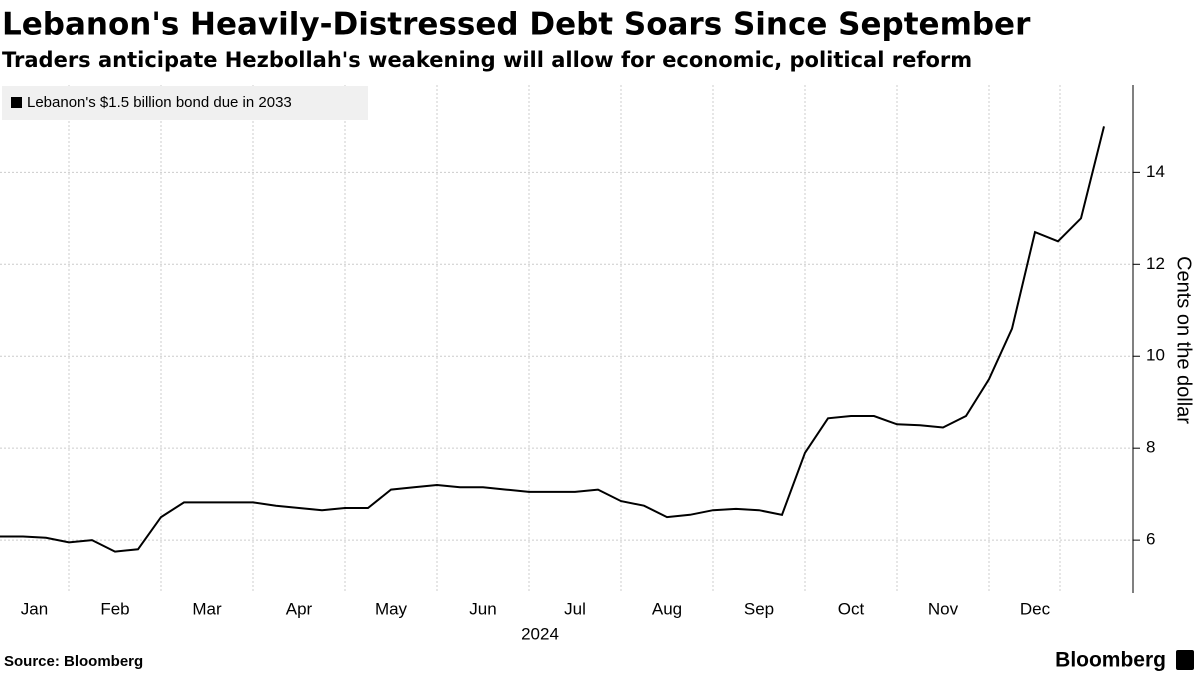  What do you see at coordinates (851, 608) in the screenshot?
I see `x-tick-label: Oct` at bounding box center [851, 608].